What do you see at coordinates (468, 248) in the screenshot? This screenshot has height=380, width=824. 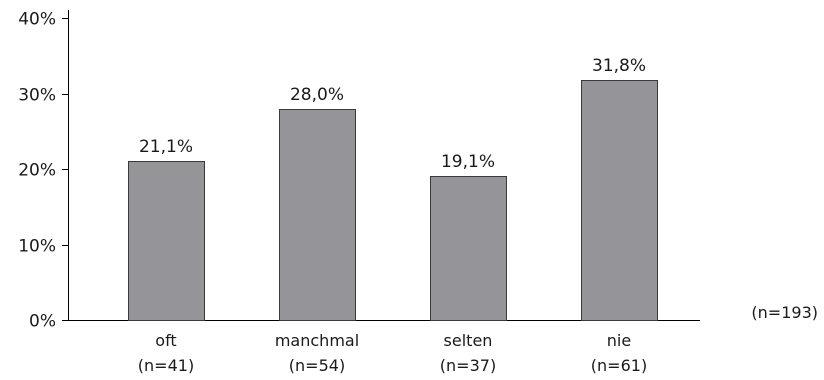 I see `bar-selten` at bounding box center [468, 248].